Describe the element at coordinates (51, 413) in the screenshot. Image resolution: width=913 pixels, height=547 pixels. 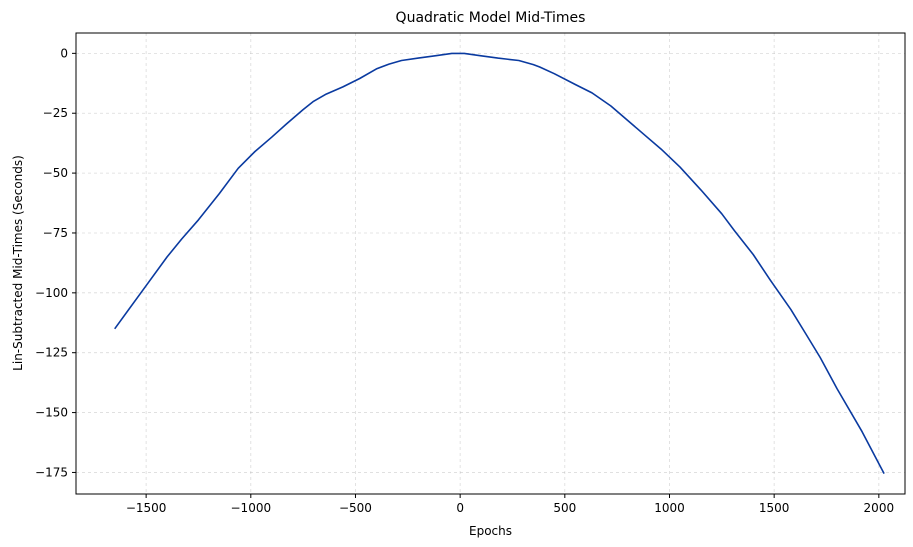
I see `y-tick-label: −150` at that location.